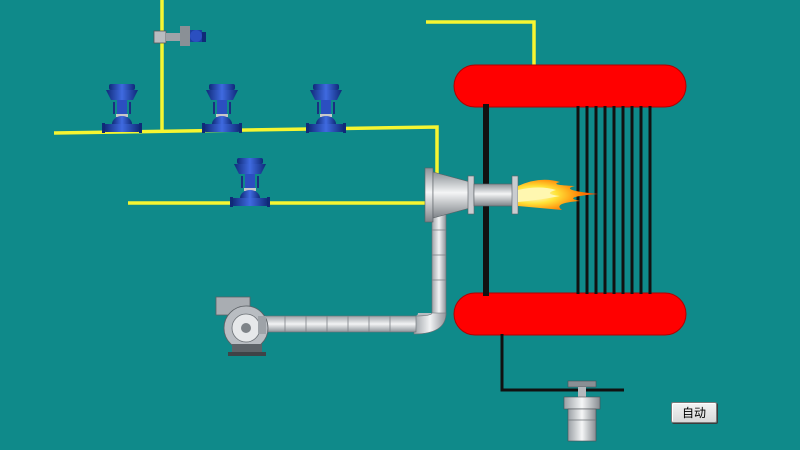  Describe the element at coordinates (562, 363) in the screenshot. I see `blowdown-pipe` at that location.